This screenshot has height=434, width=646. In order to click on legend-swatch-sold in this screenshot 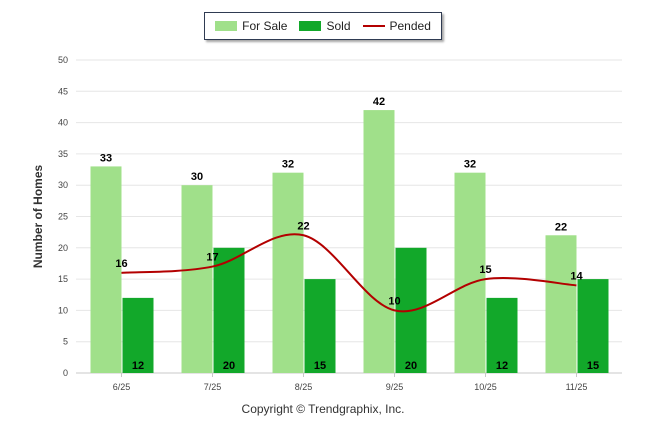, I will do `click(310, 26)`.